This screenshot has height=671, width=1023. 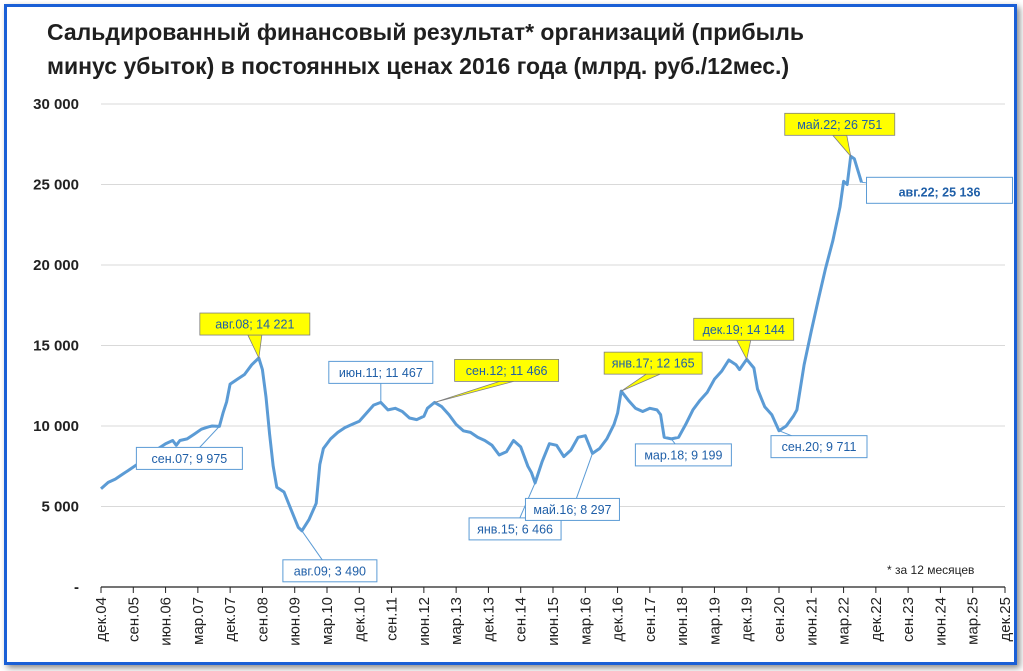 What do you see at coordinates (76, 587) in the screenshot?
I see `y-tick-label: -` at bounding box center [76, 587].